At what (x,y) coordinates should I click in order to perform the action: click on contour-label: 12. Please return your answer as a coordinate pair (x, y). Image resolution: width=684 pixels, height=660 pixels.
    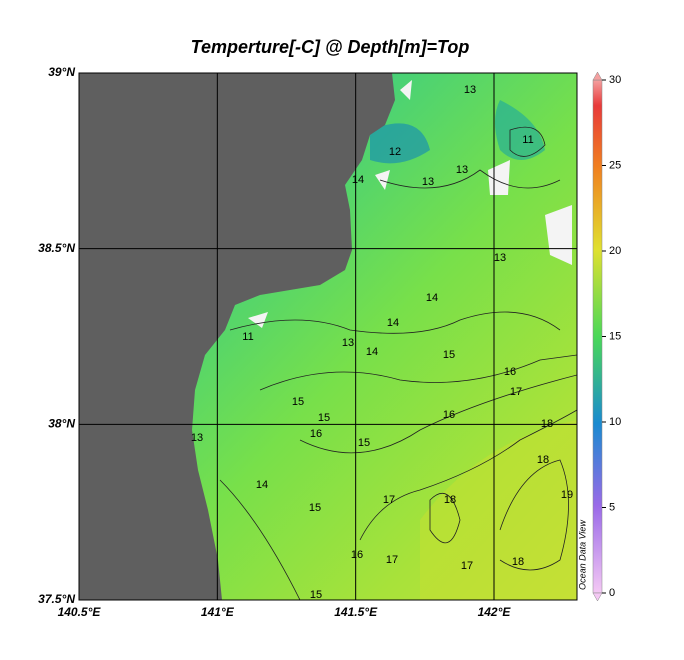
    Looking at the image, I should click on (395, 152).